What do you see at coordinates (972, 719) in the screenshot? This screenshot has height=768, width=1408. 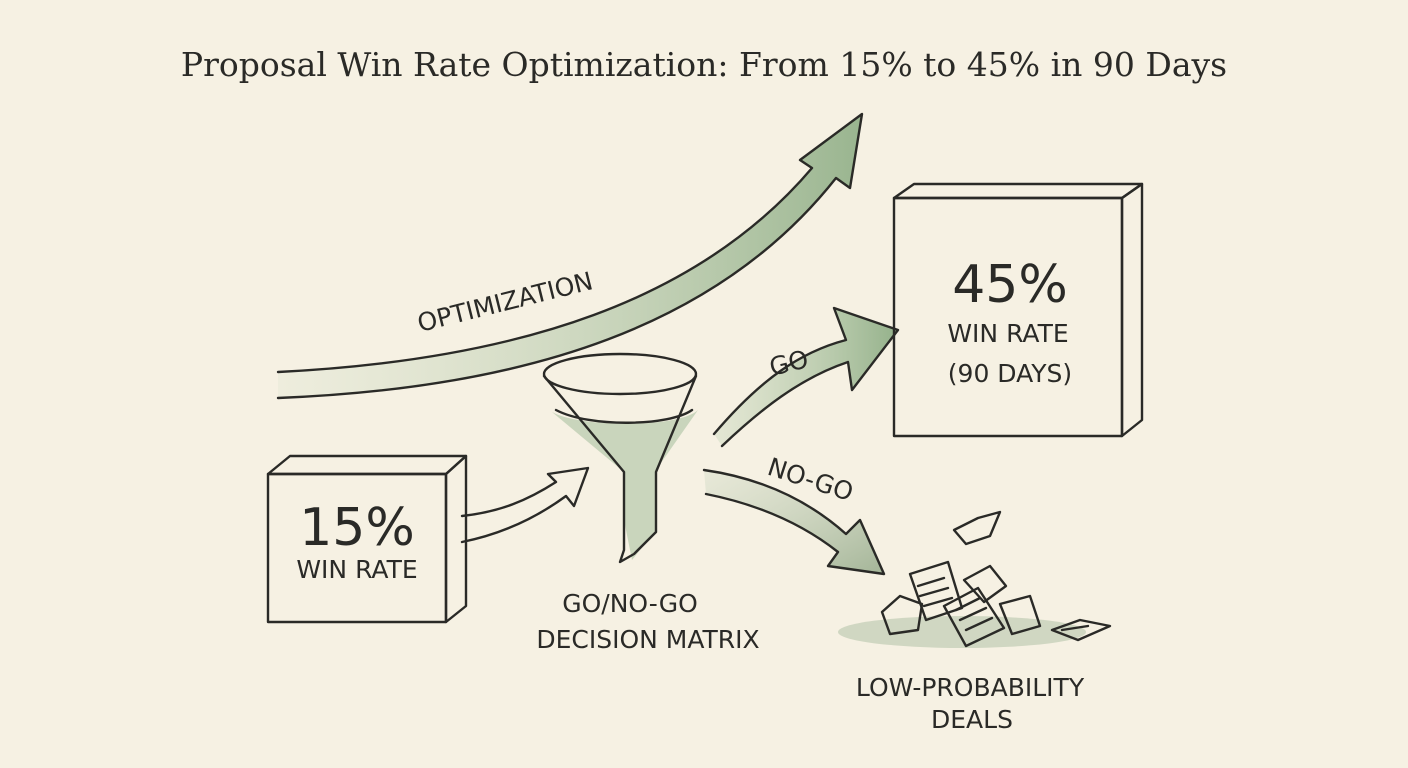 I see `discard-label-line2: DEALS` at bounding box center [972, 719].